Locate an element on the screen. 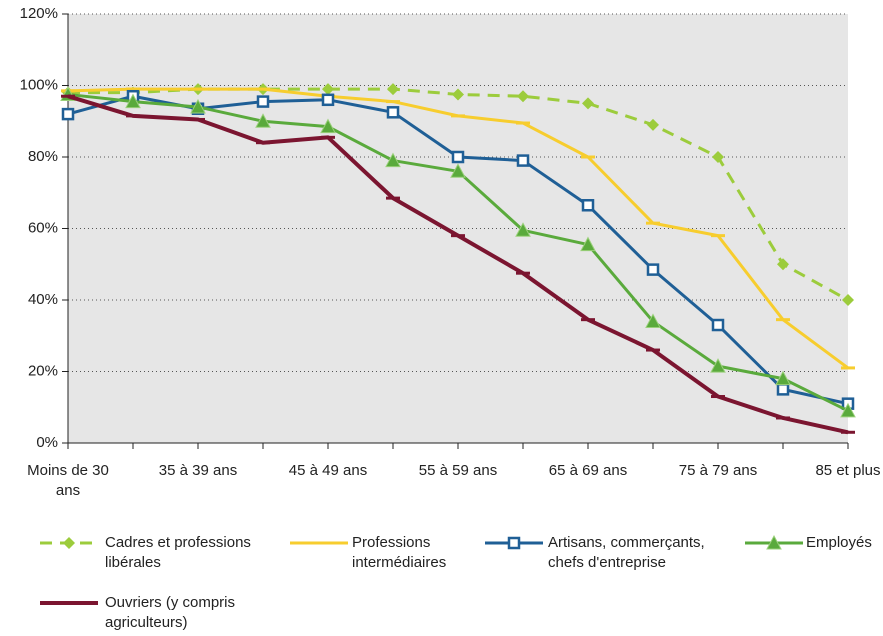  legend-label: Employés is located at coordinates (839, 542).